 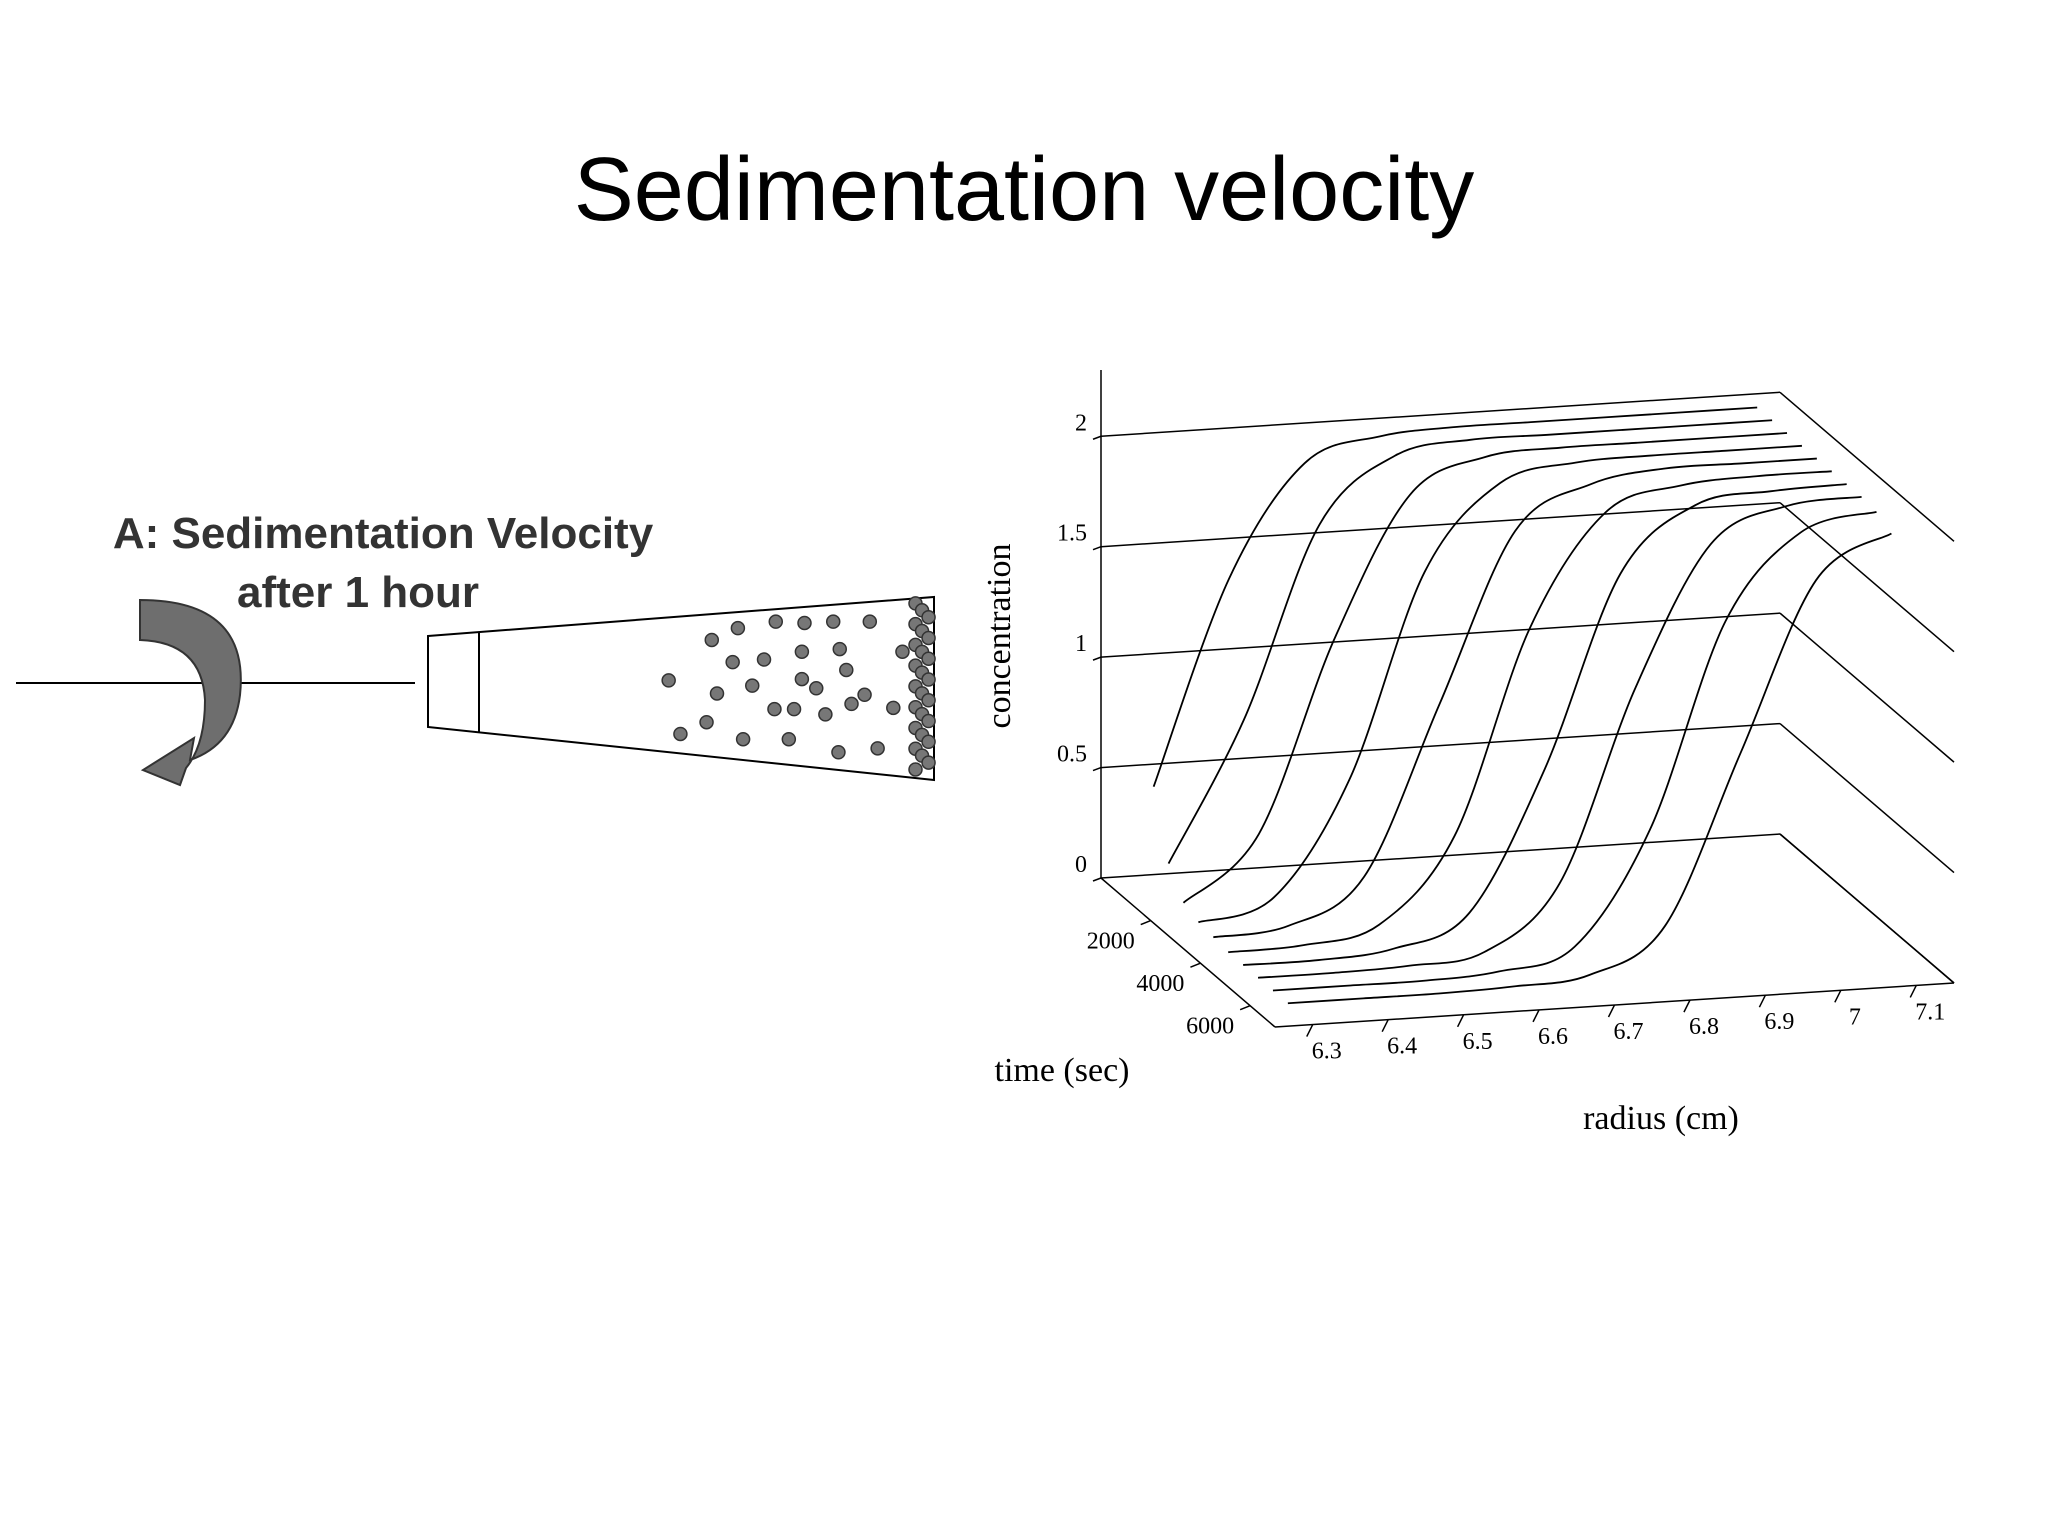 I want to click on x-axis-title: radius (cm), so click(x=1661, y=1118).